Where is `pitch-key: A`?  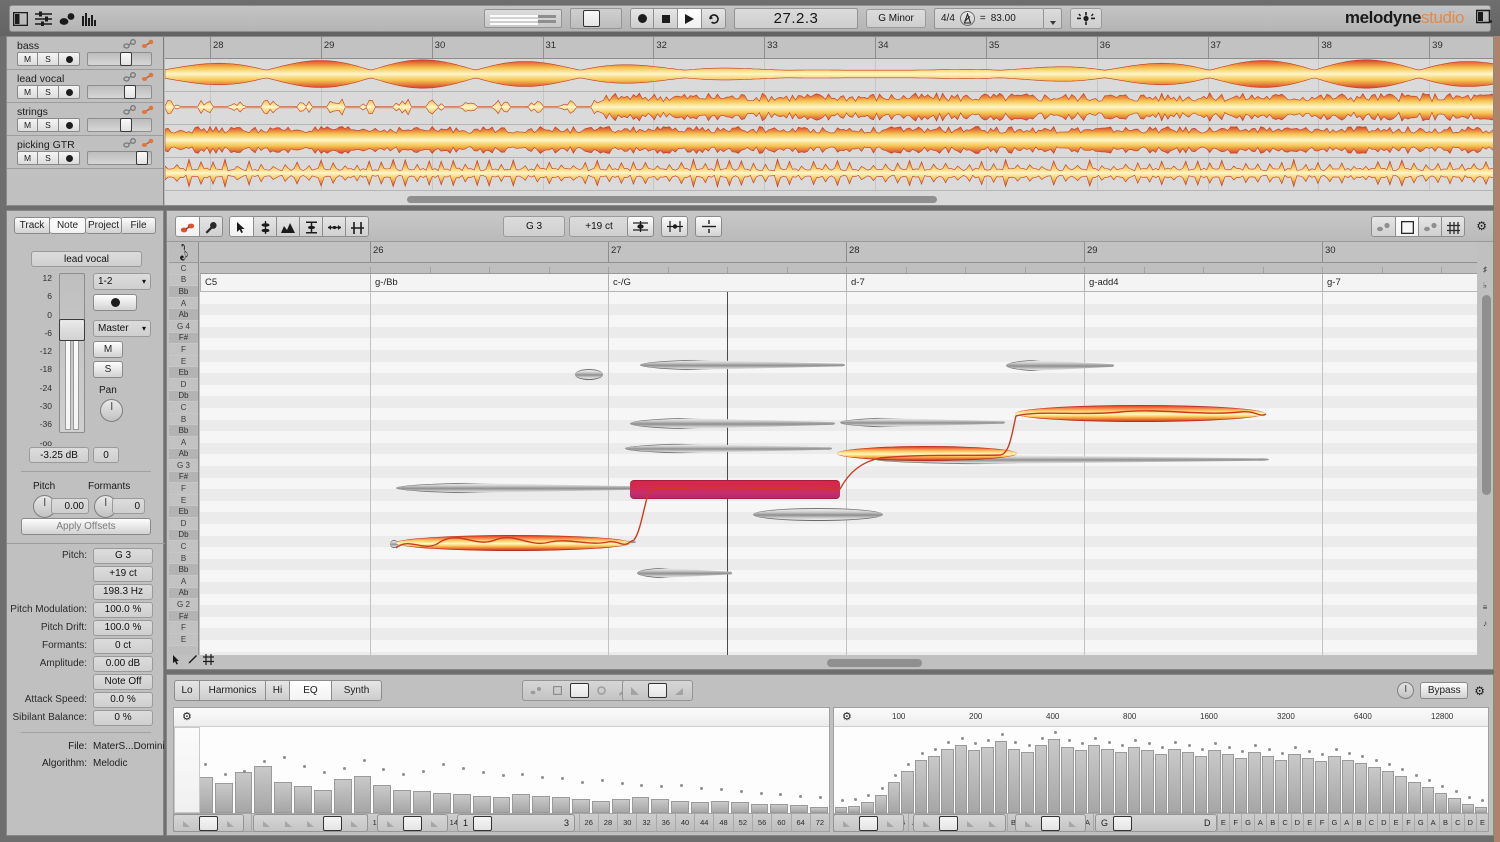 pitch-key: A is located at coordinates (183, 303).